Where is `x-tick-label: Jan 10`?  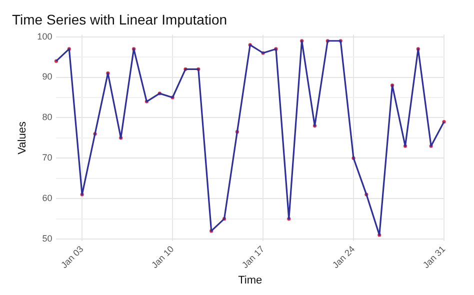 x-tick-label: Jan 10 is located at coordinates (163, 257).